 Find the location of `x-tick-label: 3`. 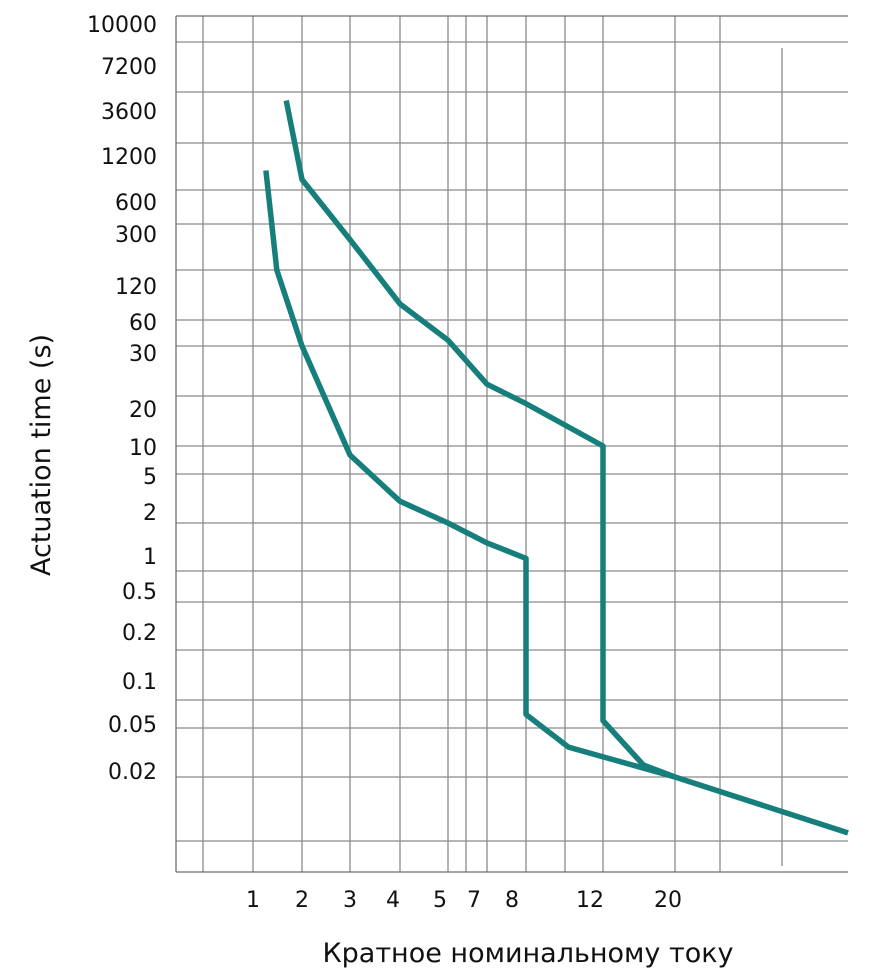

x-tick-label: 3 is located at coordinates (350, 900).